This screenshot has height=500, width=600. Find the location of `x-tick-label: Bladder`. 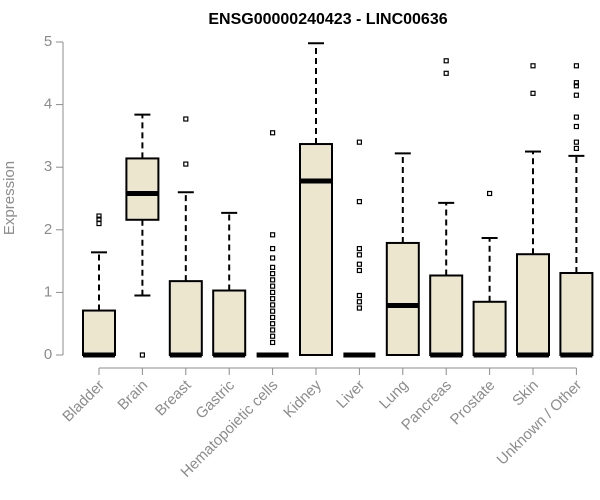

x-tick-label: Bladder is located at coordinates (83, 401).